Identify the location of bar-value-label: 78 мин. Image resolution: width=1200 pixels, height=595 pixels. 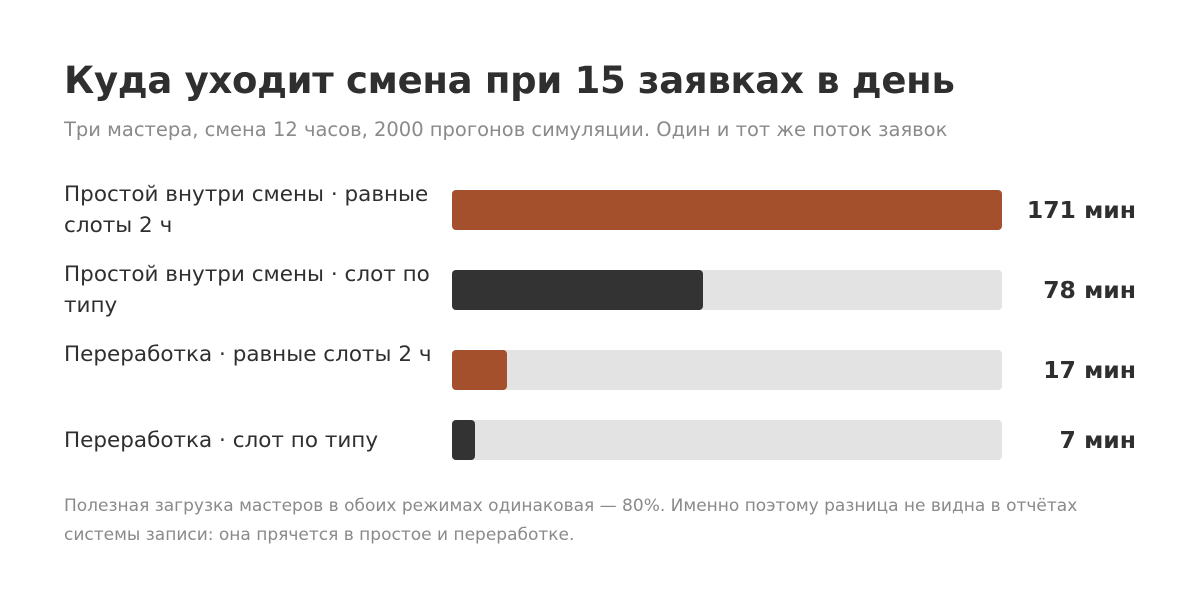
(1089, 290).